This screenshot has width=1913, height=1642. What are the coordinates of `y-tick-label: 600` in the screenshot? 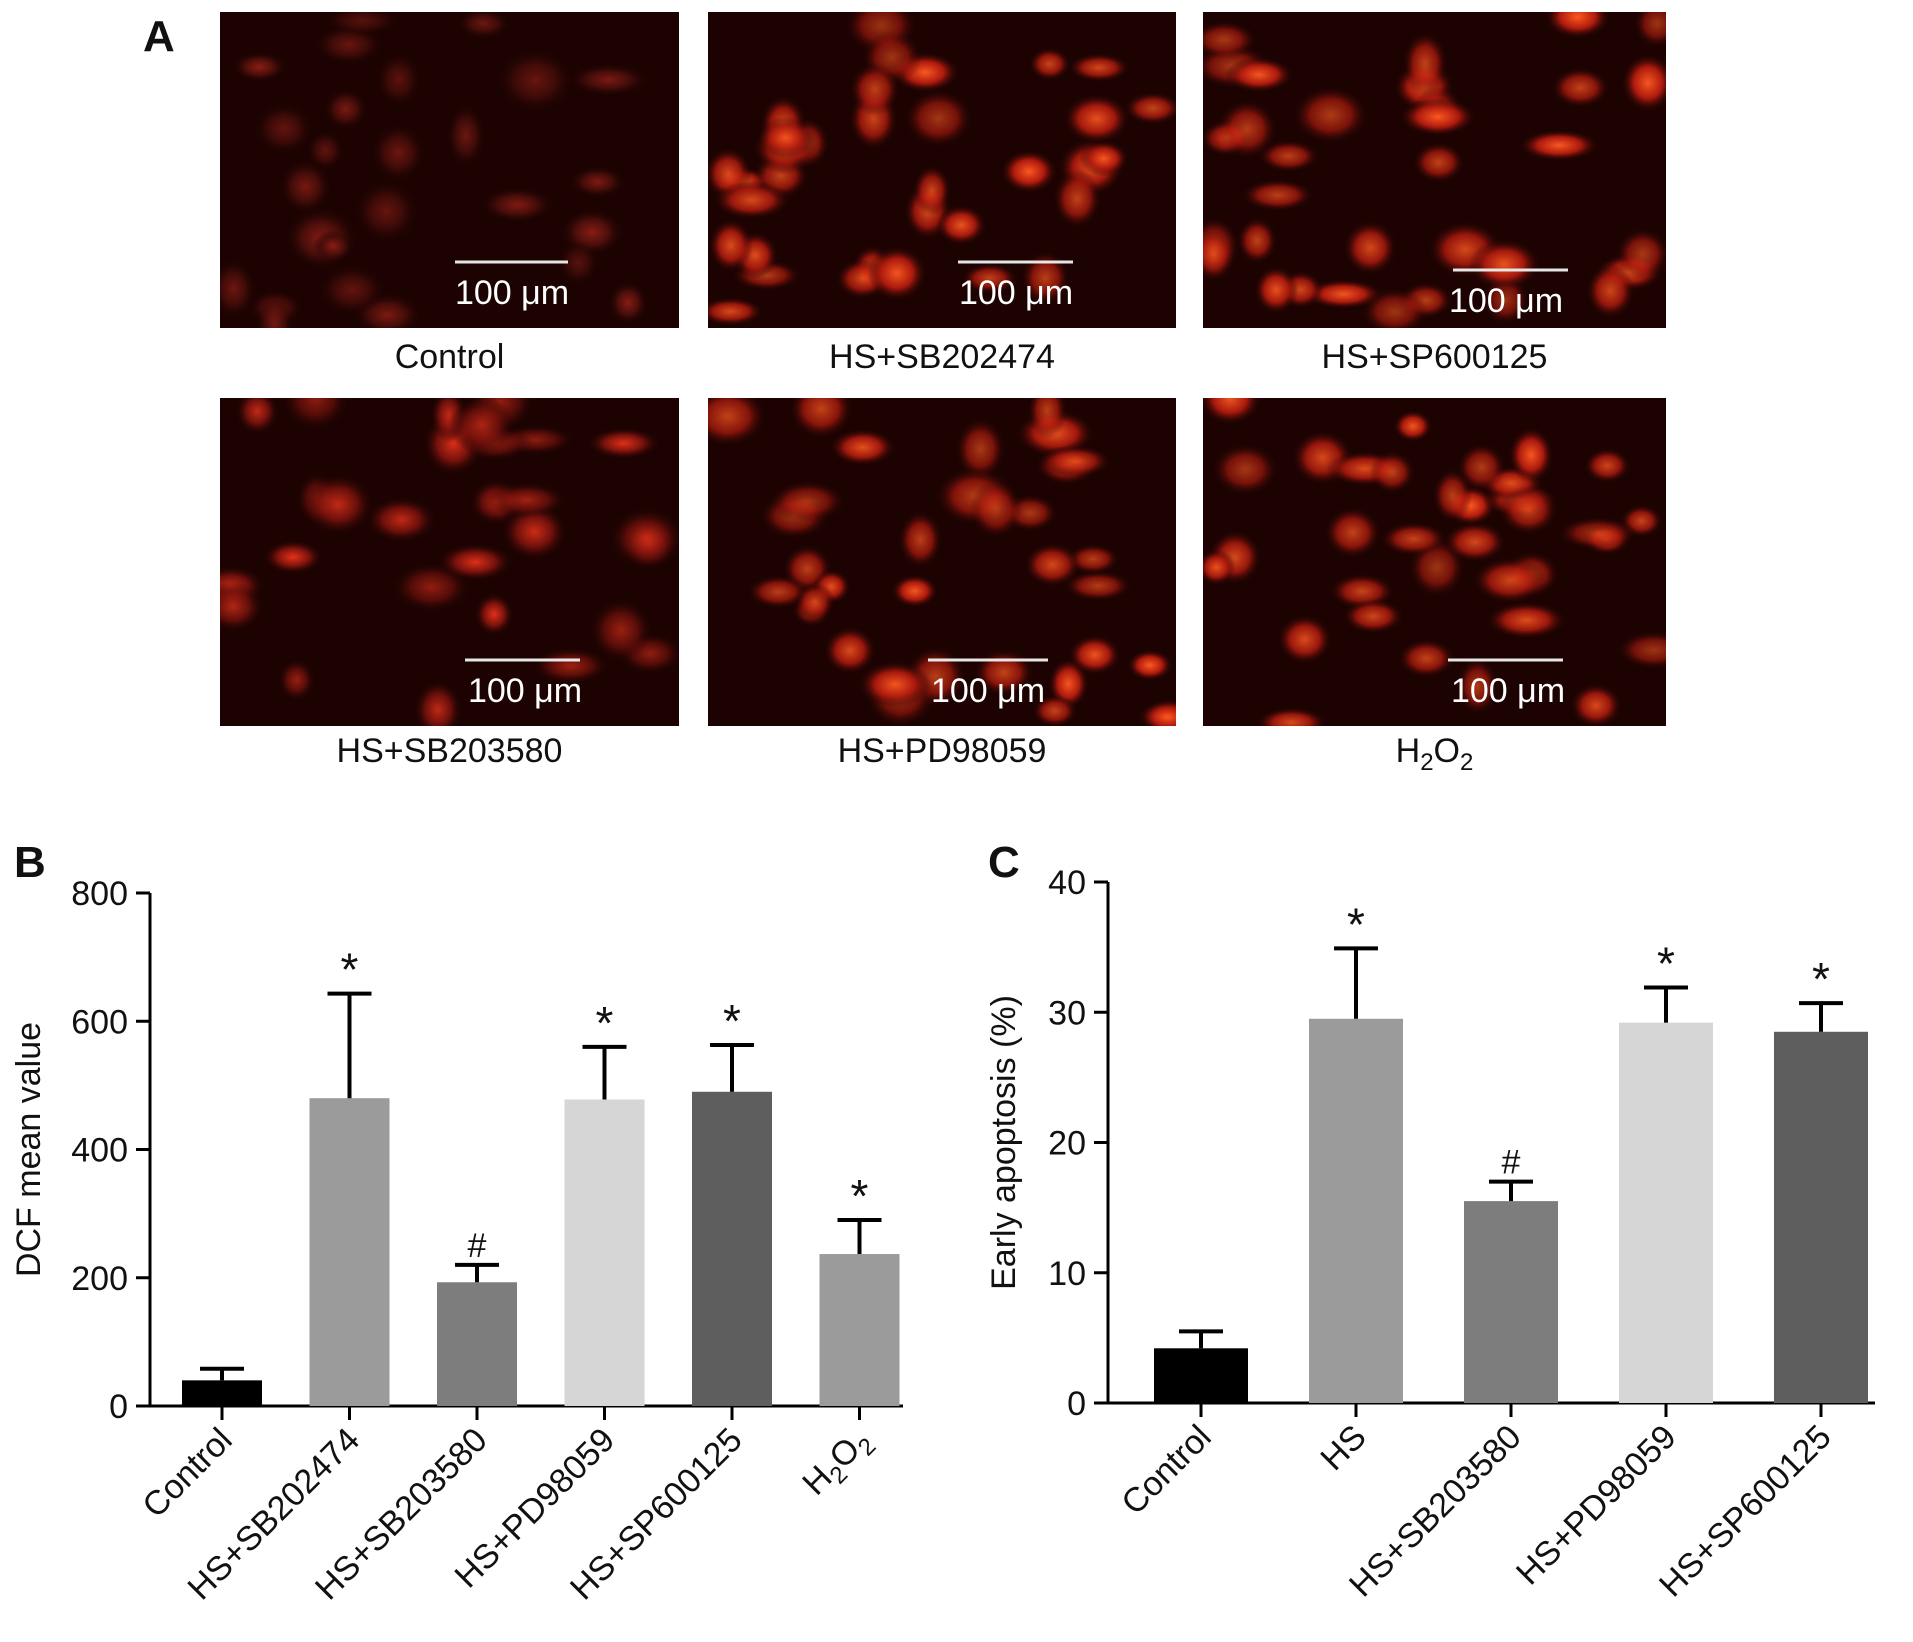 It's located at (99, 1022).